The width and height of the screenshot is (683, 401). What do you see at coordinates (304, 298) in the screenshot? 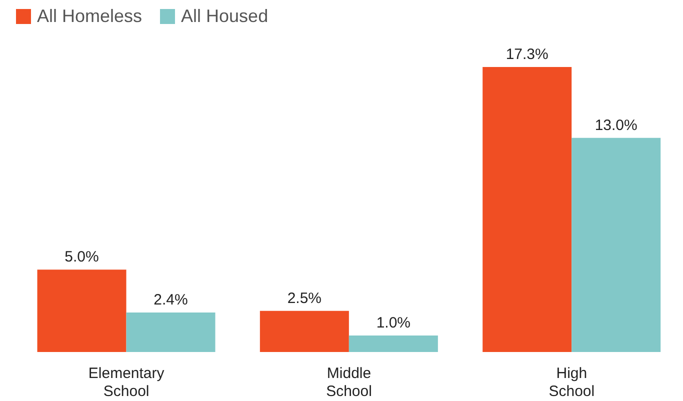
I see `data-label: 2.5%` at bounding box center [304, 298].